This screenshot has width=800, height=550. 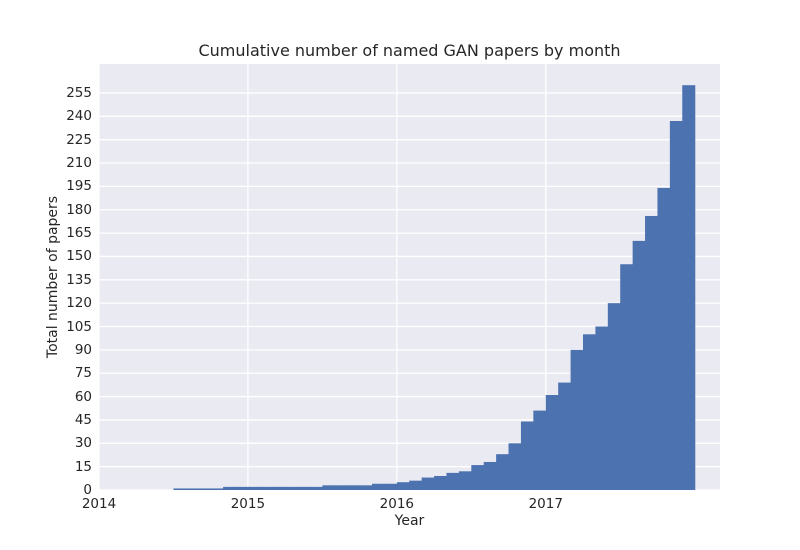 What do you see at coordinates (217, 489) in the screenshot?
I see `bar: 2014-10: 1` at bounding box center [217, 489].